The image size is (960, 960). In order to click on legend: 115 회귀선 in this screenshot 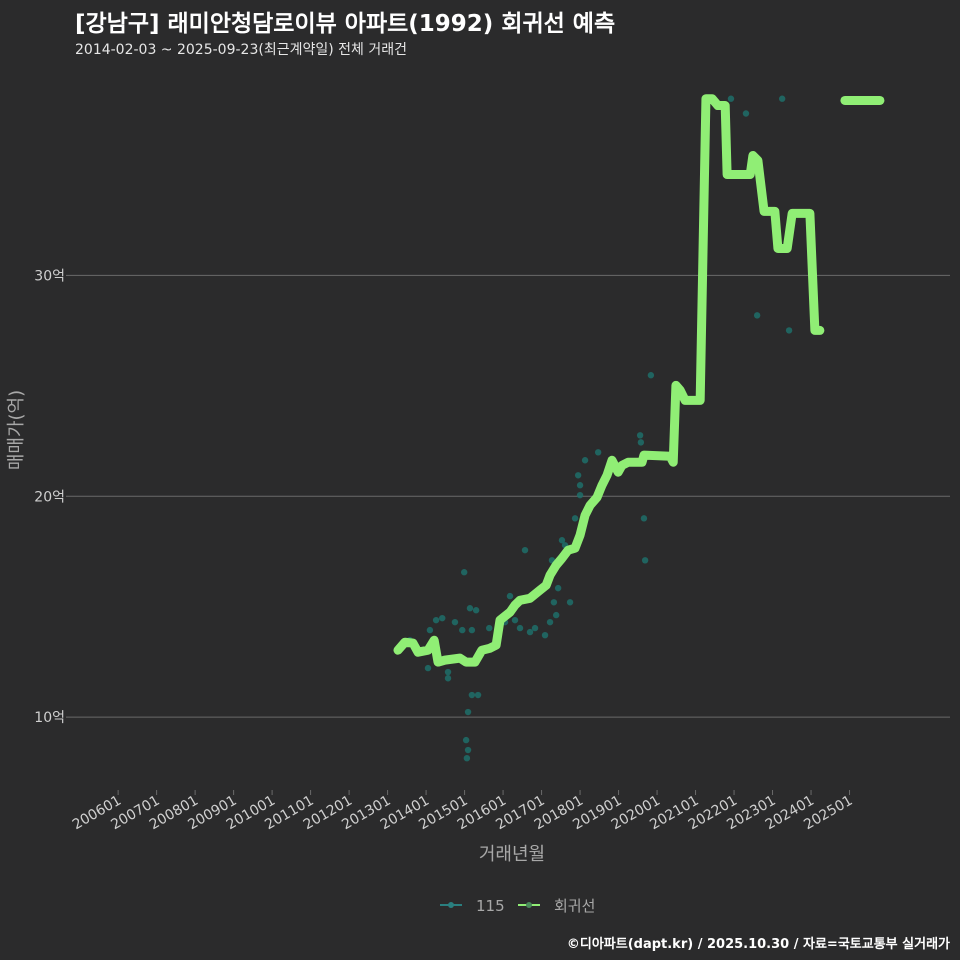, I will do `click(517, 906)`.